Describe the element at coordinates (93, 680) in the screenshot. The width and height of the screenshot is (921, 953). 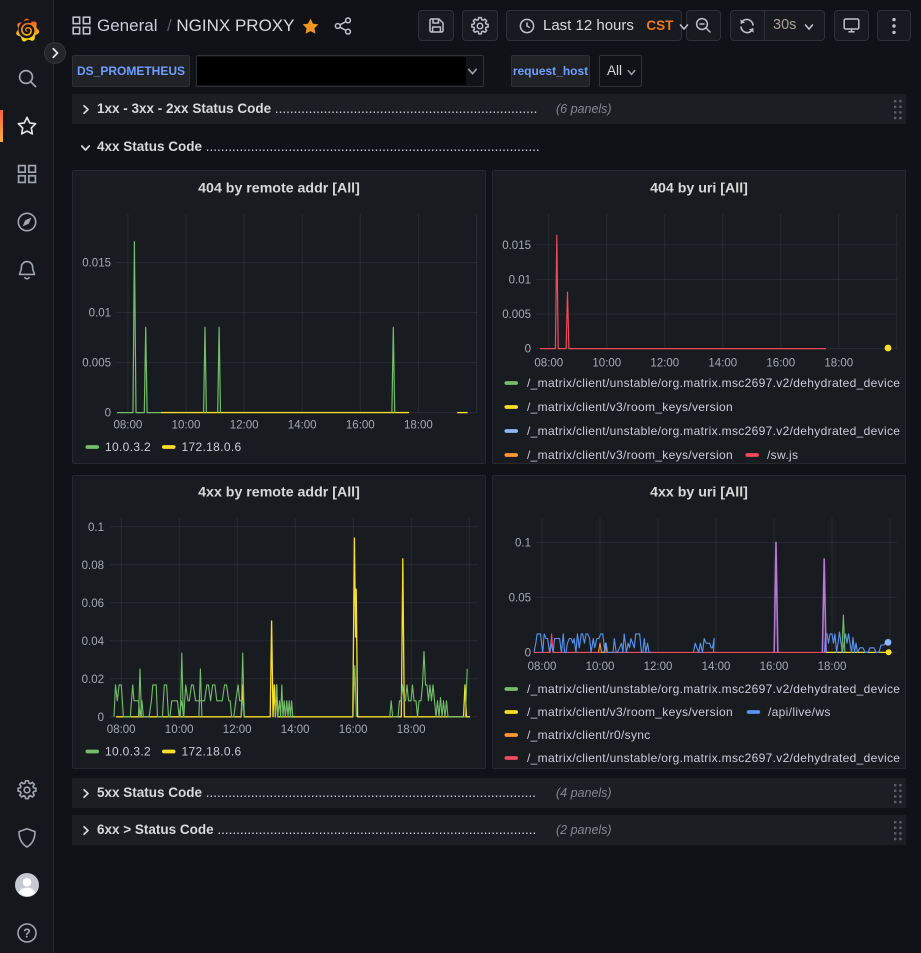
I see `svg-text: 0.02` at that location.